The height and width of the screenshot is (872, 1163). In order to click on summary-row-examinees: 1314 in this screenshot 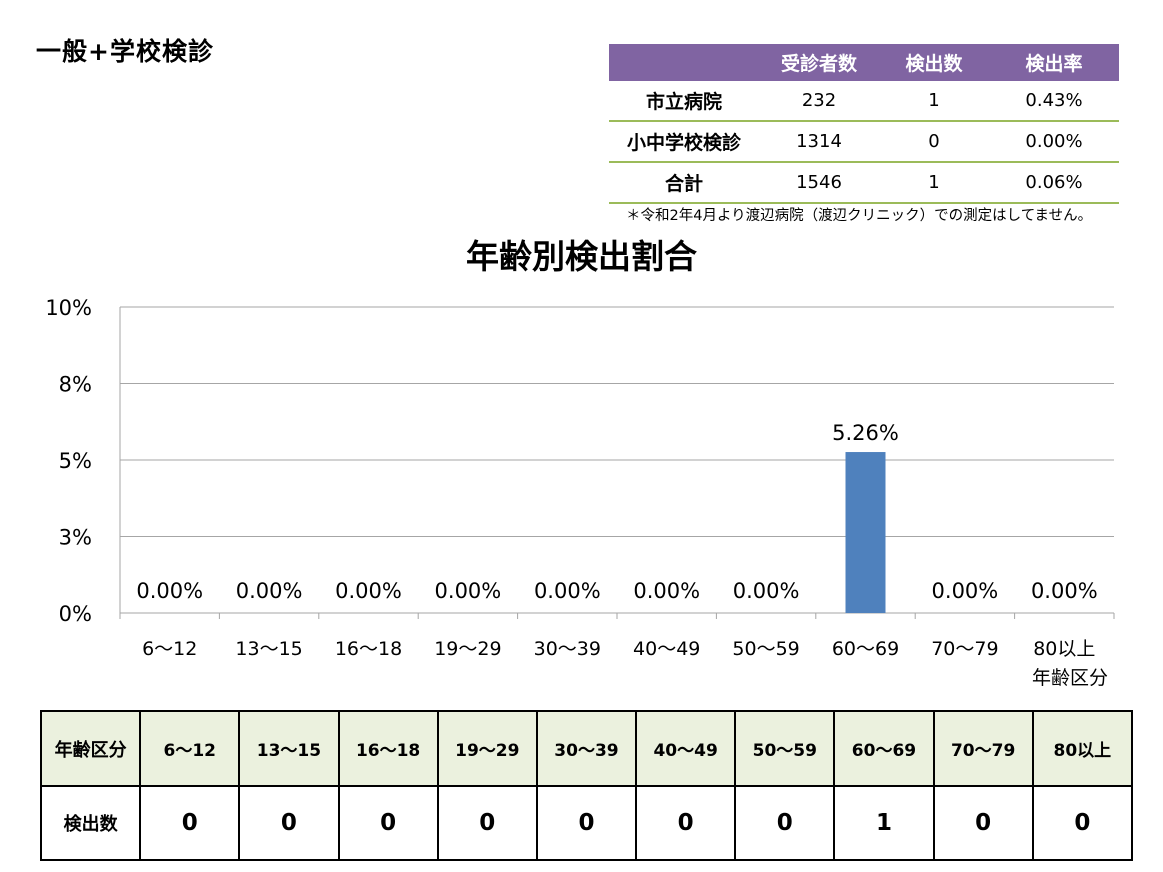, I will do `click(819, 142)`.